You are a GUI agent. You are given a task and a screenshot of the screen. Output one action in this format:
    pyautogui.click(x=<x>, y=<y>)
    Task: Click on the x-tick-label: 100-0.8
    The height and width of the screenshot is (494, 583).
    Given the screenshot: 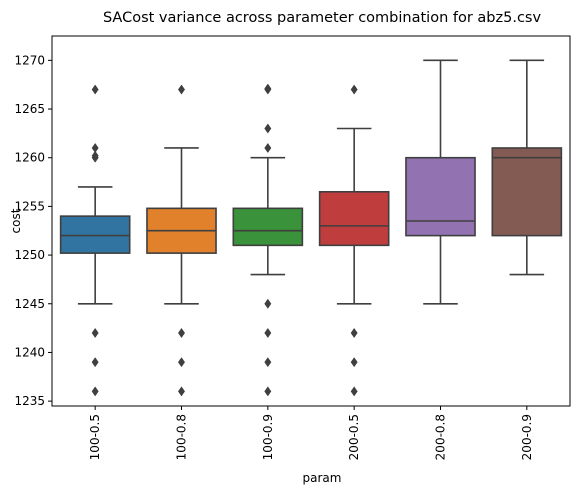 What is the action you would take?
    pyautogui.click(x=182, y=437)
    